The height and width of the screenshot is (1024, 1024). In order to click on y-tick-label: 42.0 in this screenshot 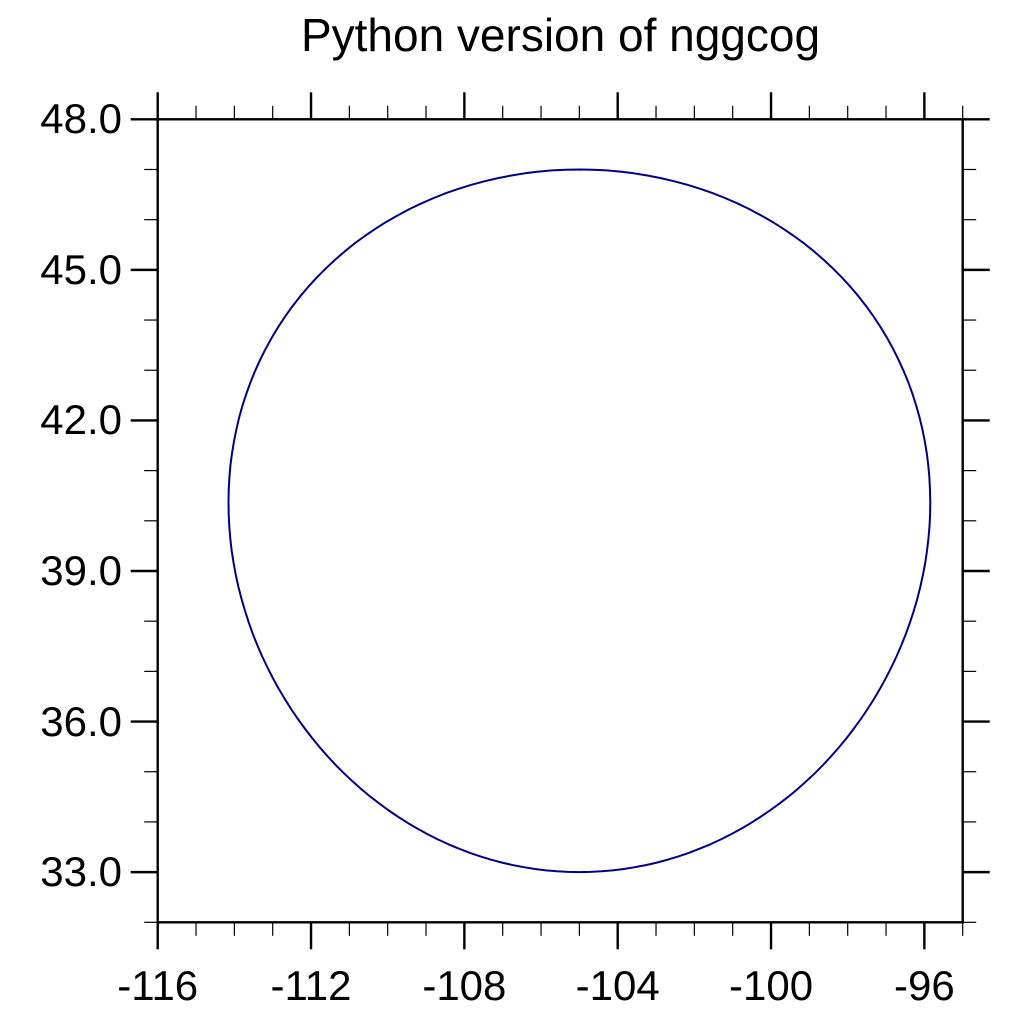, I will do `click(81, 420)`.